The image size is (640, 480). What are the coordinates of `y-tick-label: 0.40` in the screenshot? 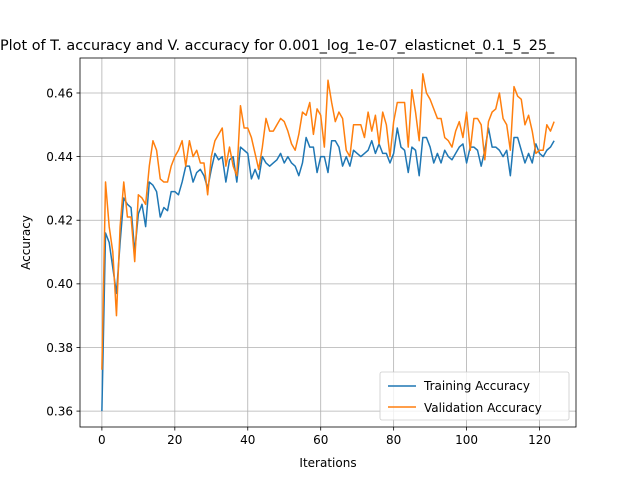 It's located at (59, 284).